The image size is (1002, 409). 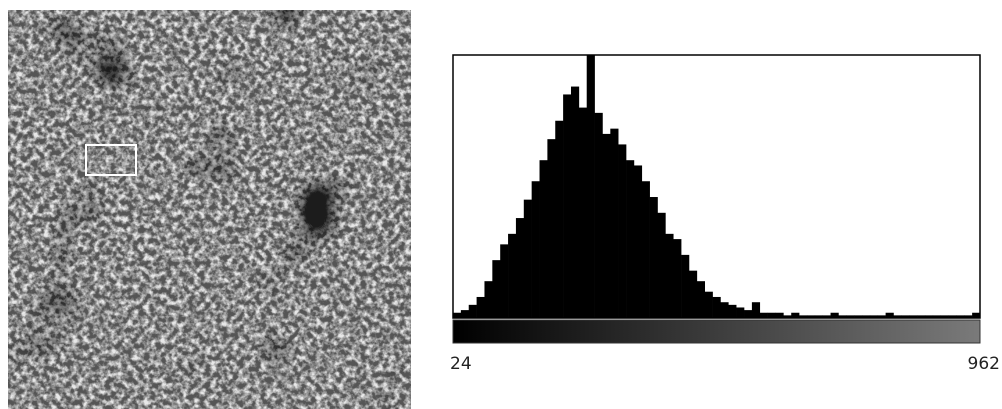 What do you see at coordinates (111, 160) in the screenshot?
I see `roi-rectangle` at bounding box center [111, 160].